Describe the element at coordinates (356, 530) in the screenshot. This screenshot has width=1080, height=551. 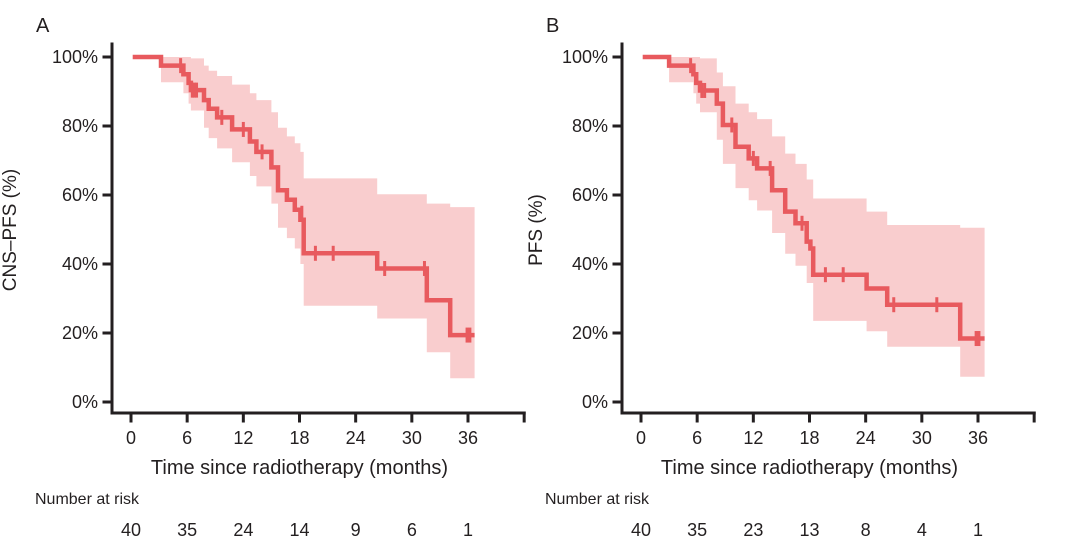
I see `risk-count: 9` at that location.